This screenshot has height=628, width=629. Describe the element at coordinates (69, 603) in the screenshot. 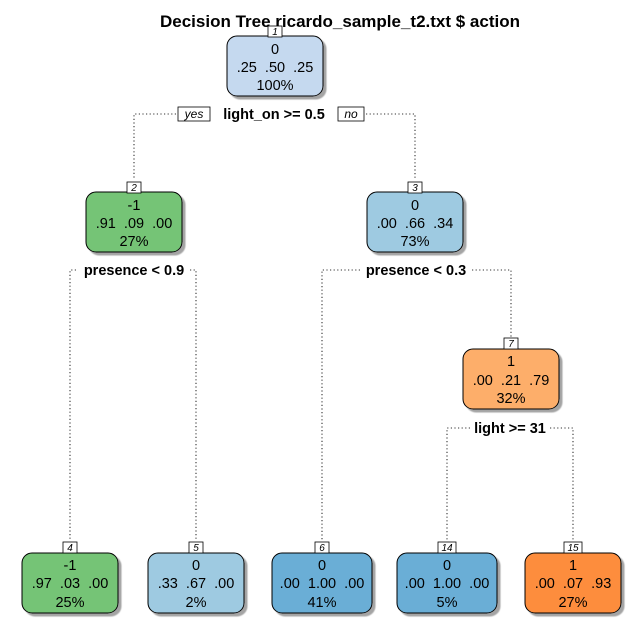

I see `node-percent: 25%` at that location.